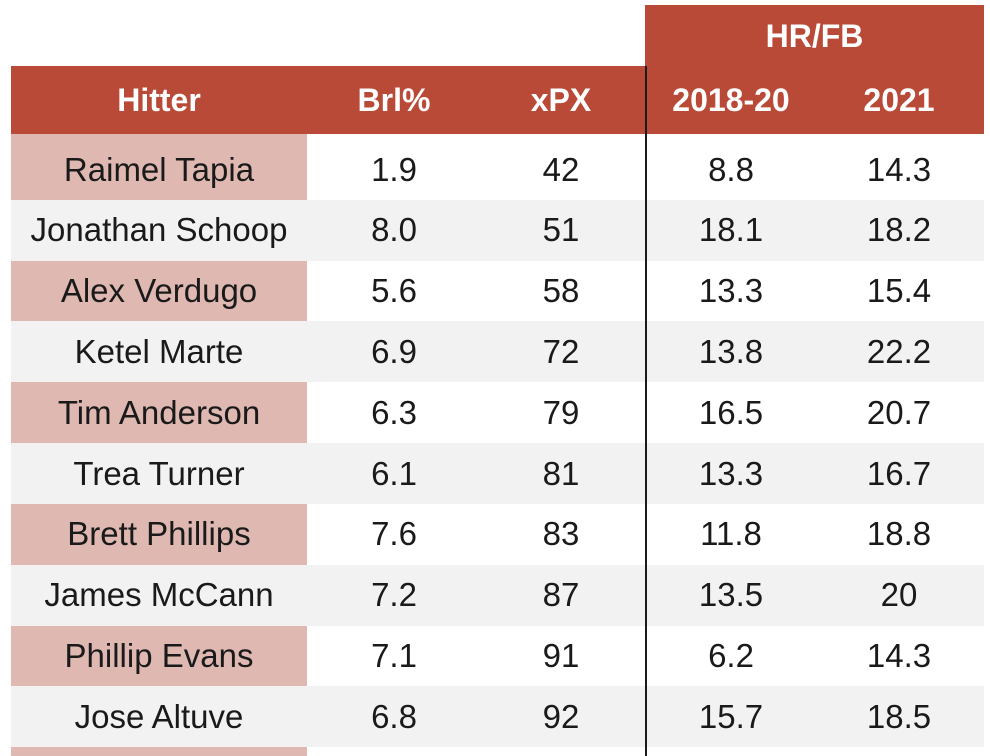 The width and height of the screenshot is (990, 756). Describe the element at coordinates (561, 412) in the screenshot. I see `xpx-cell: 79` at that location.